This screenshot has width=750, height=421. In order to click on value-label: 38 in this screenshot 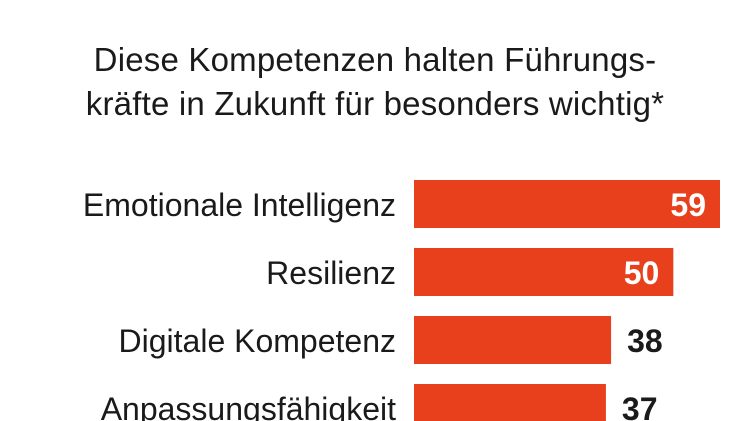, I will do `click(645, 341)`.